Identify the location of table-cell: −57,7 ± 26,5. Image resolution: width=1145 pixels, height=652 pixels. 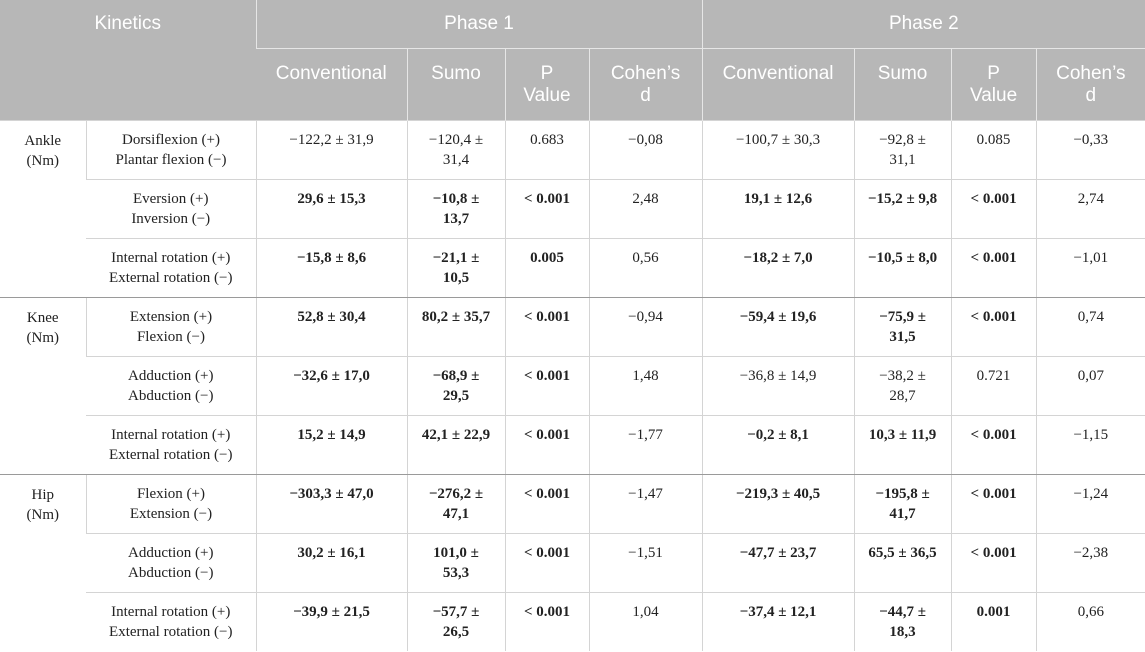
(455, 621).